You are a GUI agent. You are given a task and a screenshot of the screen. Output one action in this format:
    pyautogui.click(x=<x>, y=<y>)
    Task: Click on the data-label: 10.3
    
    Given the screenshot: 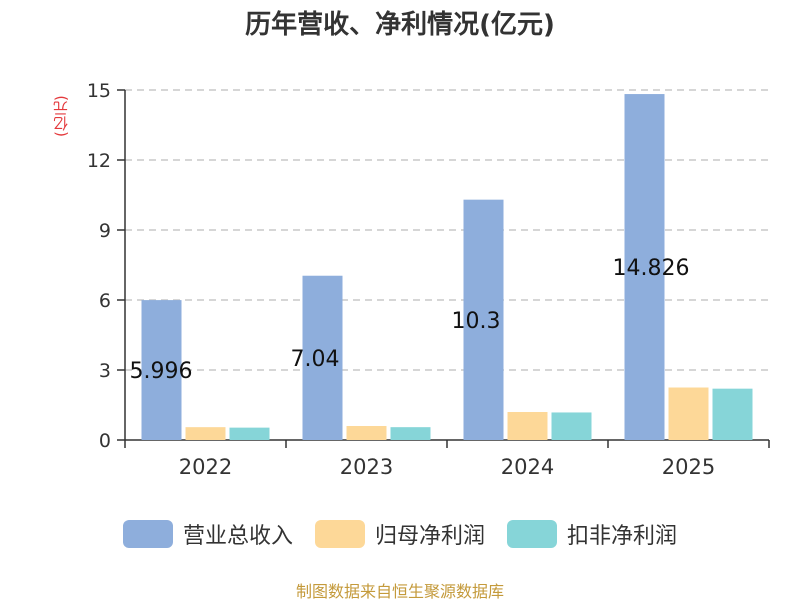 What is the action you would take?
    pyautogui.click(x=476, y=321)
    